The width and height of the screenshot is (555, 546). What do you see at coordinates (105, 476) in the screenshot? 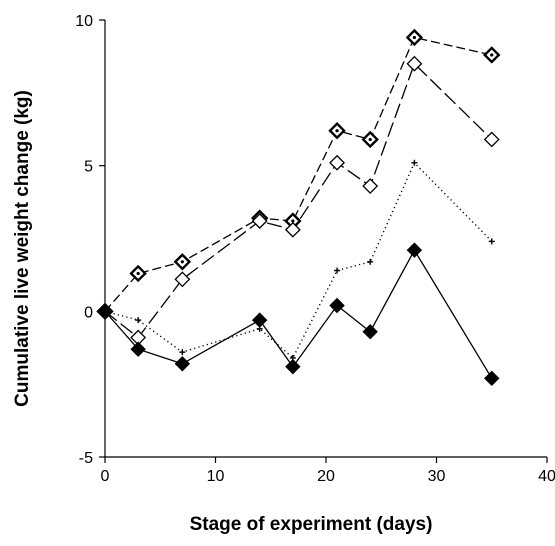
I see `x-tick-label: 0` at bounding box center [105, 476].